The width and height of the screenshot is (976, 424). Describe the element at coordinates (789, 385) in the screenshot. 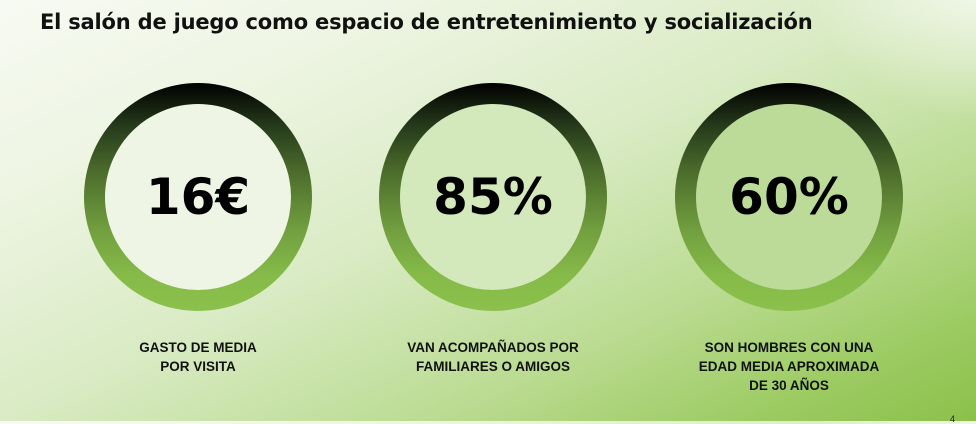

I see `caption-line: DE 30 AÑOS` at that location.